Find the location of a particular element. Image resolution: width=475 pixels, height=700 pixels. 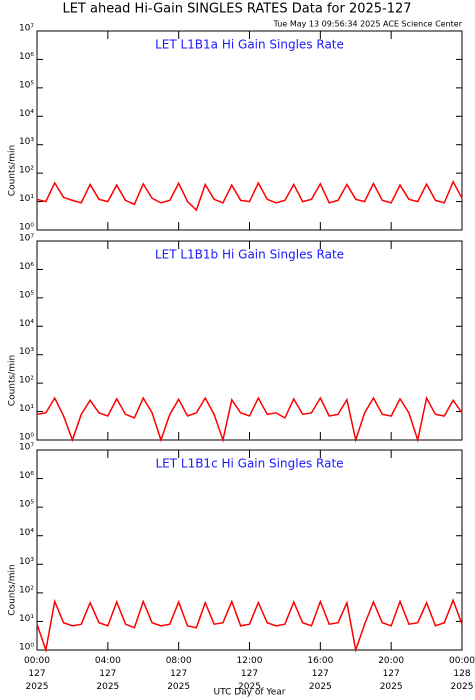

x-tick-label: 12:00 127 2025 is located at coordinates (250, 674).